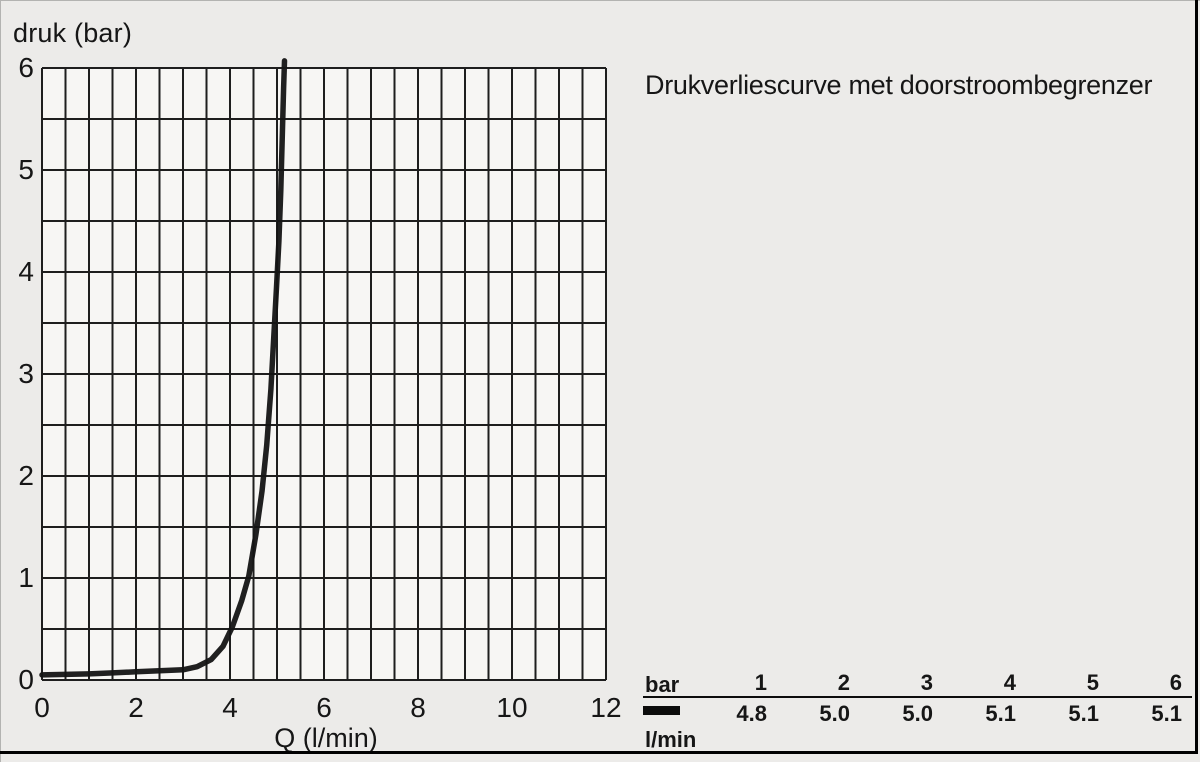  Describe the element at coordinates (26, 577) in the screenshot. I see `y-tick-label: 1` at that location.